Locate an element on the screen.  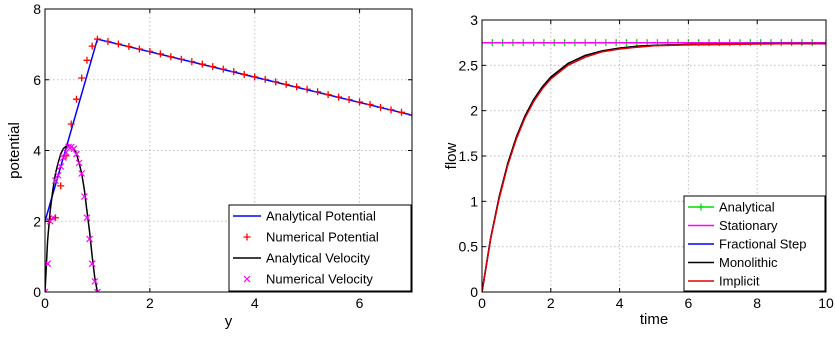
x-axis-label: time is located at coordinates (654, 319).